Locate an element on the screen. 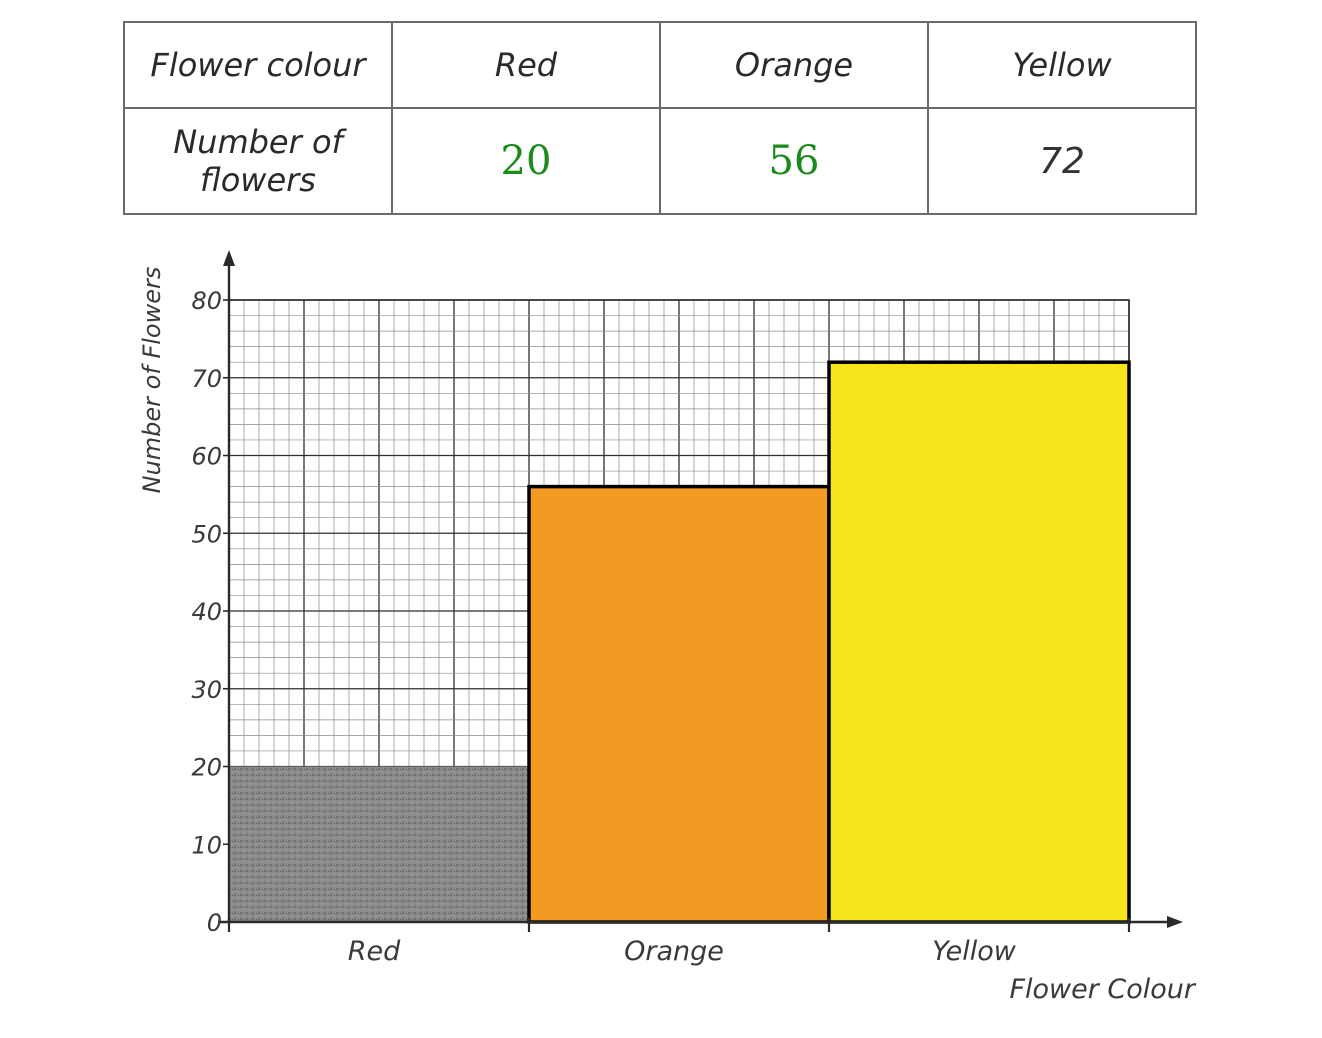 The width and height of the screenshot is (1322, 1038). table-row: Flower colour Red Orange Yellow is located at coordinates (660, 65).